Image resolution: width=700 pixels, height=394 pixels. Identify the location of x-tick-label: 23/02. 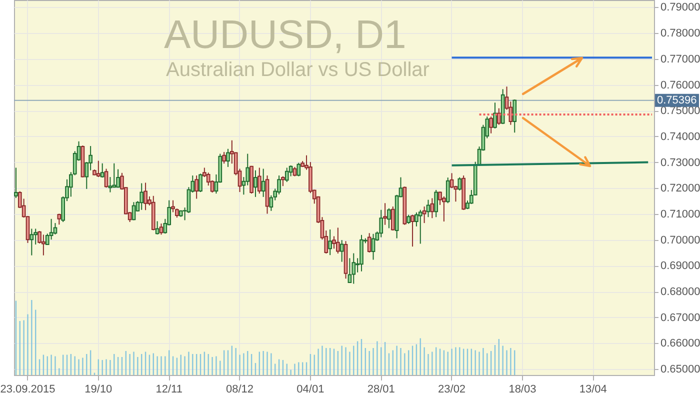
(452, 389).